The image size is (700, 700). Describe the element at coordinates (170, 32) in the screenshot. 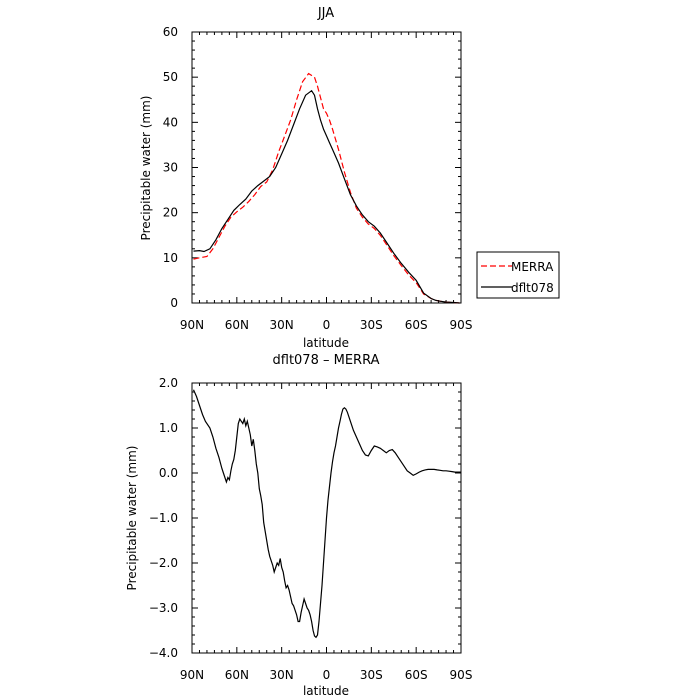

I see `y-tick-label: 60` at that location.